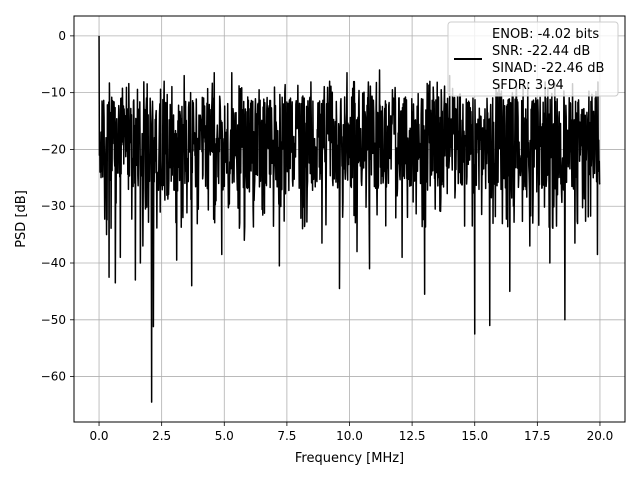  Describe the element at coordinates (53, 149) in the screenshot. I see `y-tick-label: −20` at that location.